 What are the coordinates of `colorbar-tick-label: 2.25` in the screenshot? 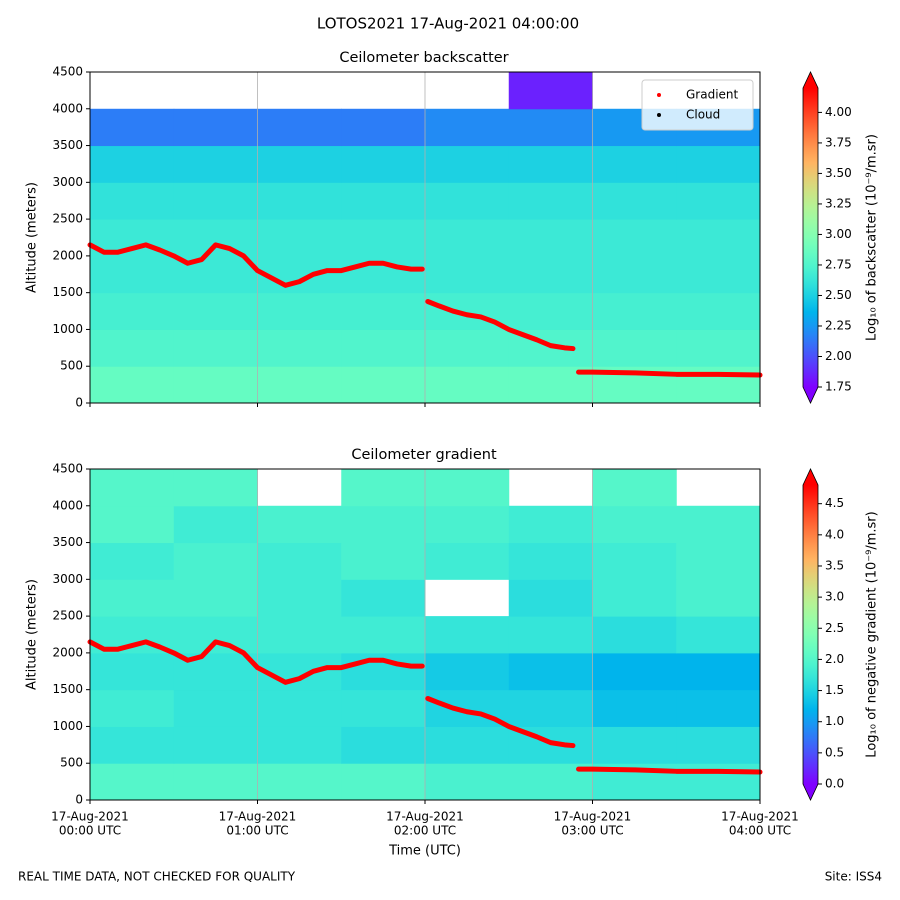 It's located at (838, 325).